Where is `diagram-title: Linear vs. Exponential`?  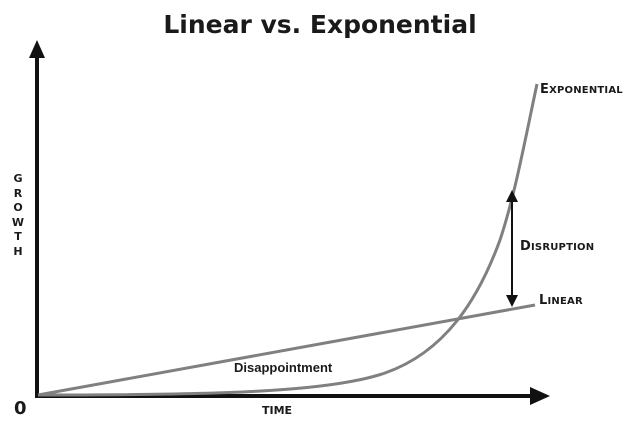
diagram-title: Linear vs. Exponential is located at coordinates (320, 24).